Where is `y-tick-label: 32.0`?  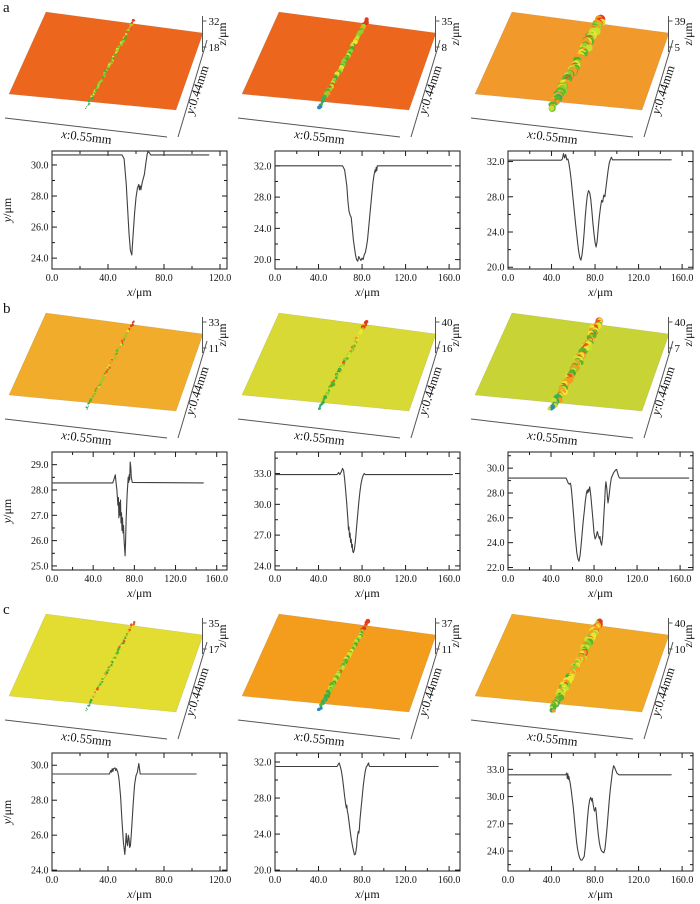 y-tick-label: 32.0 is located at coordinates (496, 162).